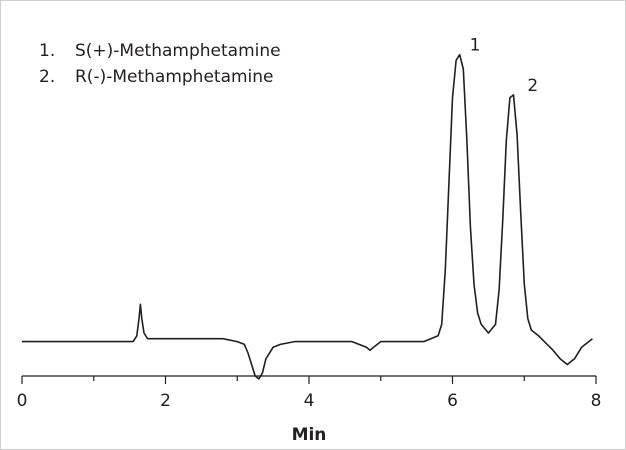 This screenshot has width=626, height=450. I want to click on peak-label-2: 2, so click(532, 86).